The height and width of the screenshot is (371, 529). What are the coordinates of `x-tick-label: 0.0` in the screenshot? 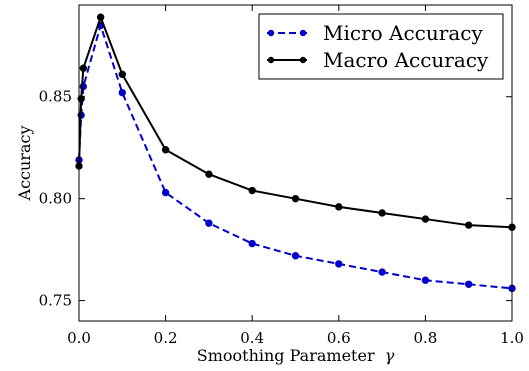 It's located at (79, 338).